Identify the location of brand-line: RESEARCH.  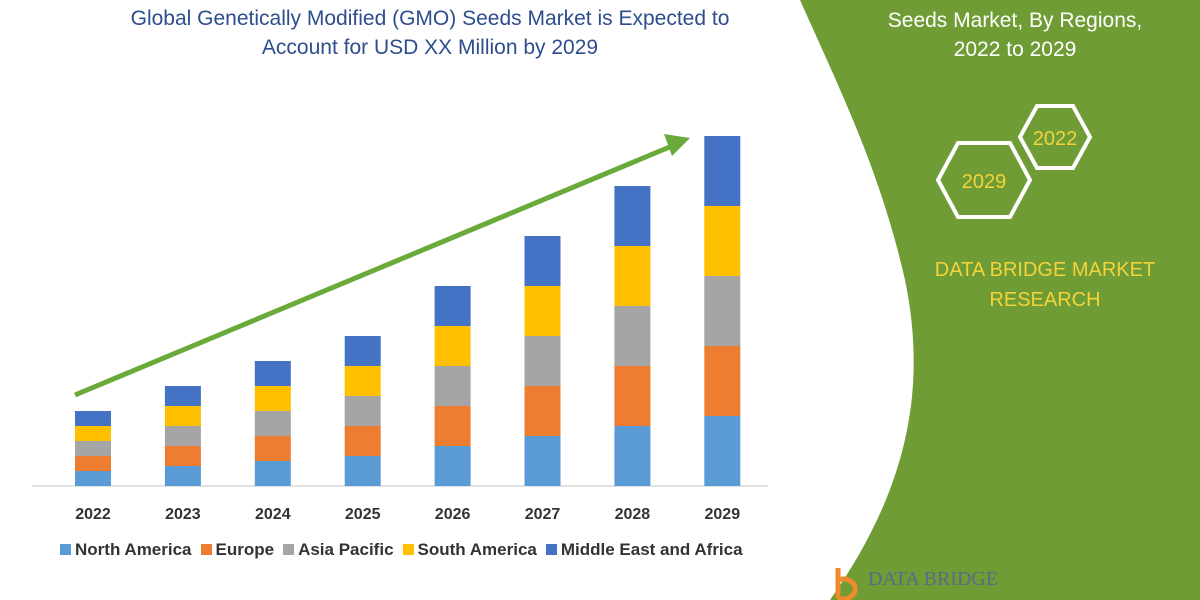
(1045, 300).